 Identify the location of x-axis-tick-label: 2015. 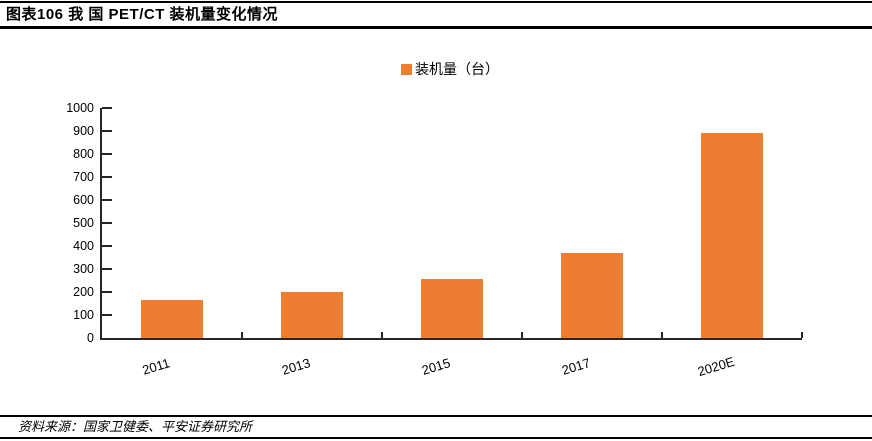
(436, 366).